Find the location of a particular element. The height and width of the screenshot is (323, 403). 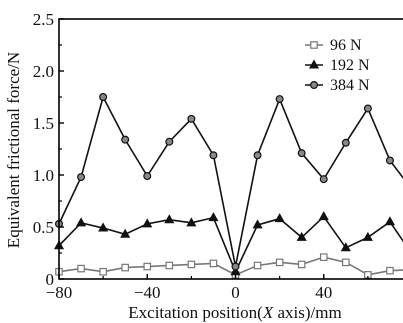

y-tick-label: 0 is located at coordinates (50, 279).